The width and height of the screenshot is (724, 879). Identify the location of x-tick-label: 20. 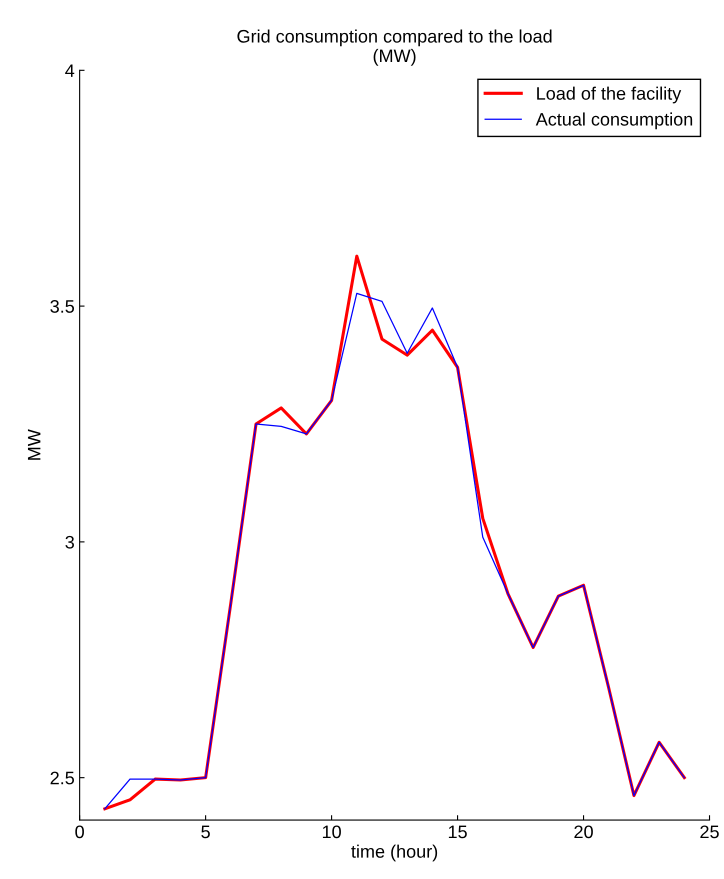
(583, 831).